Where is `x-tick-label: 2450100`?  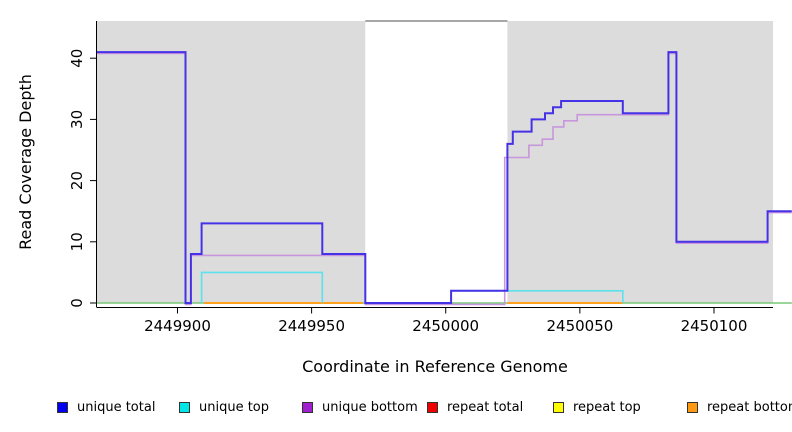 x-tick-label: 2450100 is located at coordinates (714, 326).